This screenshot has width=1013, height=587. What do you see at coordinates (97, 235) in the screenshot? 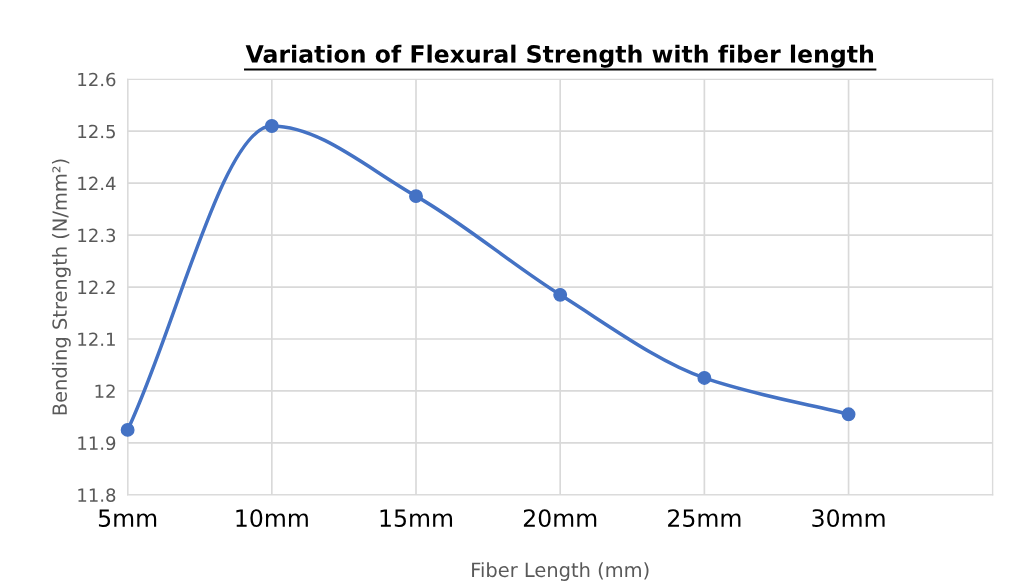
I see `y-tick-label: 12.3` at bounding box center [97, 235].